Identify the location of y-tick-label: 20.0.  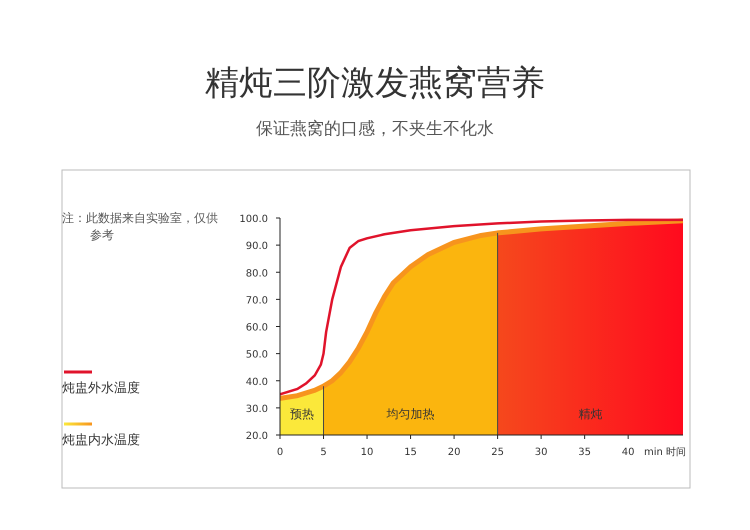
(257, 436).